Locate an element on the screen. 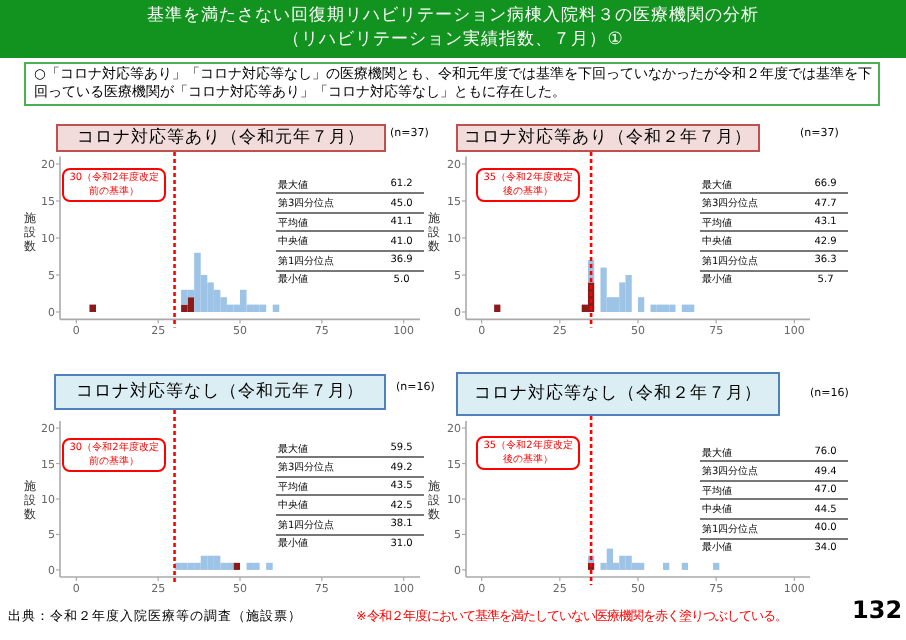  chart-title: コロナ対応等あり（令和２年７月） is located at coordinates (608, 138).